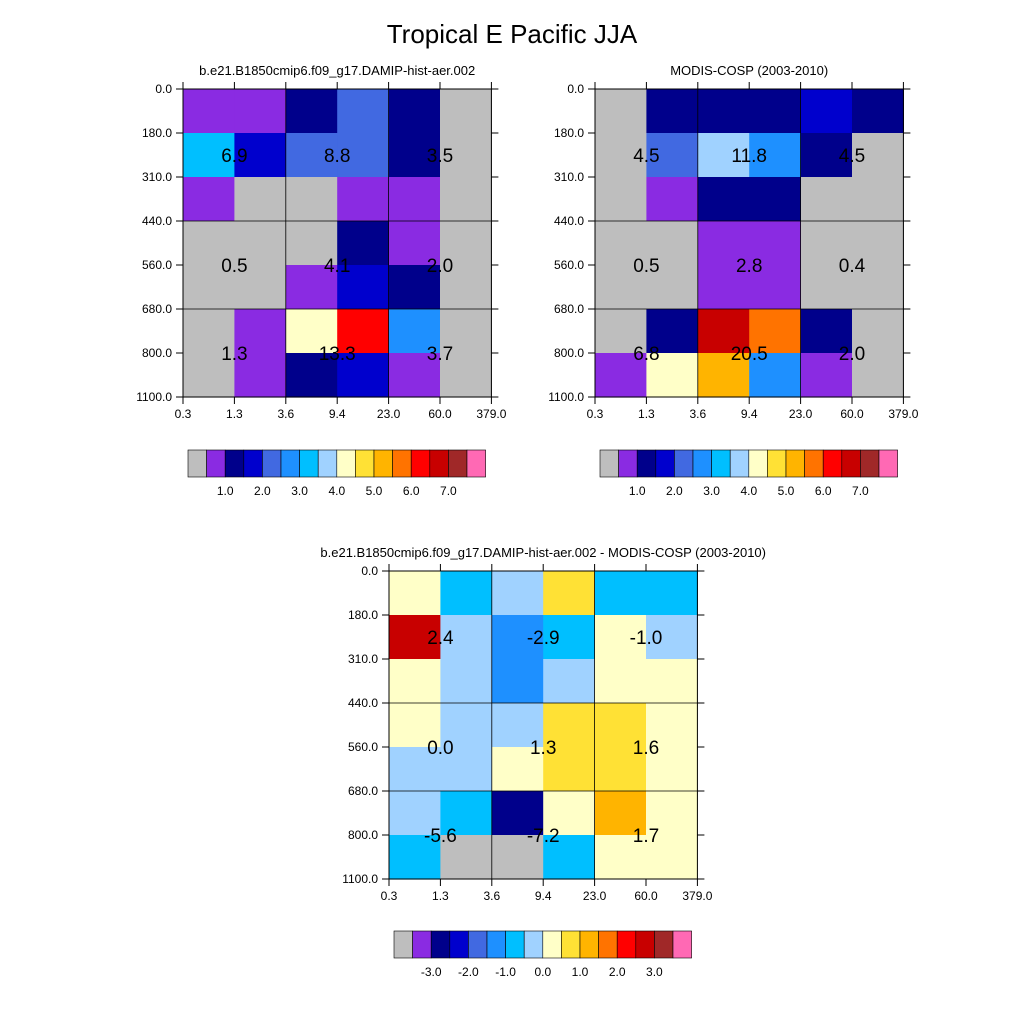  Describe the element at coordinates (360, 879) in the screenshot. I see `y-tick-label: 1100.0` at that location.